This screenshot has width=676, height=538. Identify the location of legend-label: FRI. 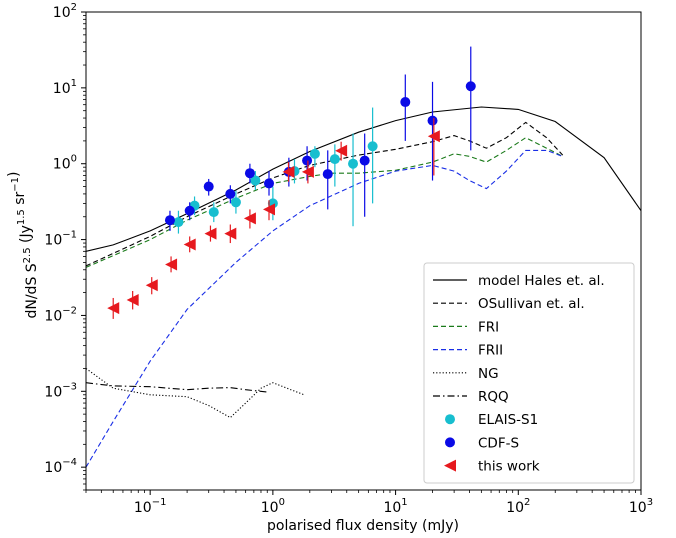
(488, 327).